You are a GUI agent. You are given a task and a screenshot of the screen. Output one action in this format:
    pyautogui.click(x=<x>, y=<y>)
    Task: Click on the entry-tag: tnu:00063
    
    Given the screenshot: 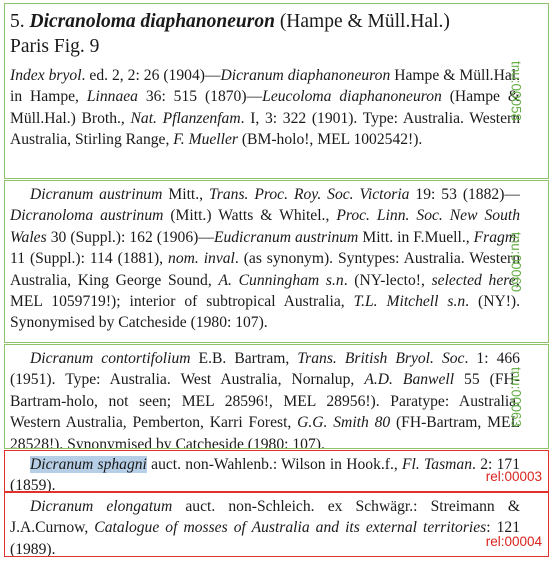 What is the action you would take?
    pyautogui.click(x=516, y=396)
    